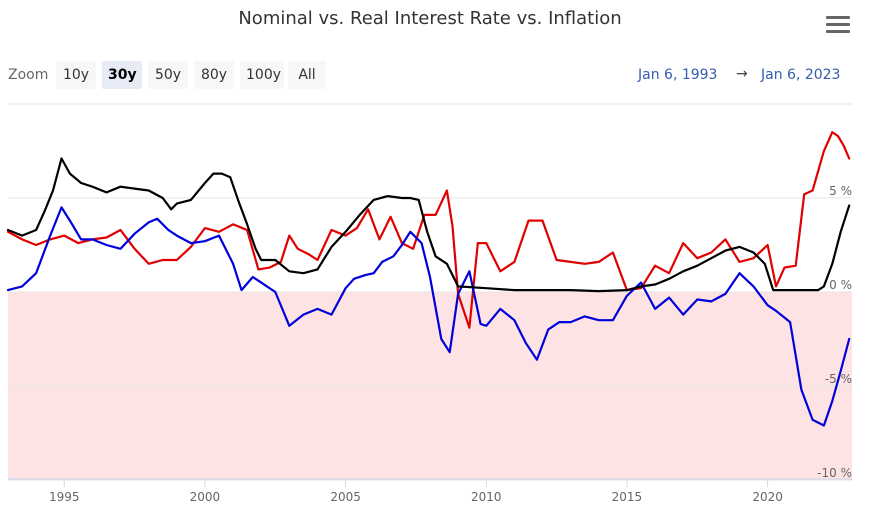 The height and width of the screenshot is (516, 878). I want to click on zoom-100y-button: 100y, so click(262, 75).